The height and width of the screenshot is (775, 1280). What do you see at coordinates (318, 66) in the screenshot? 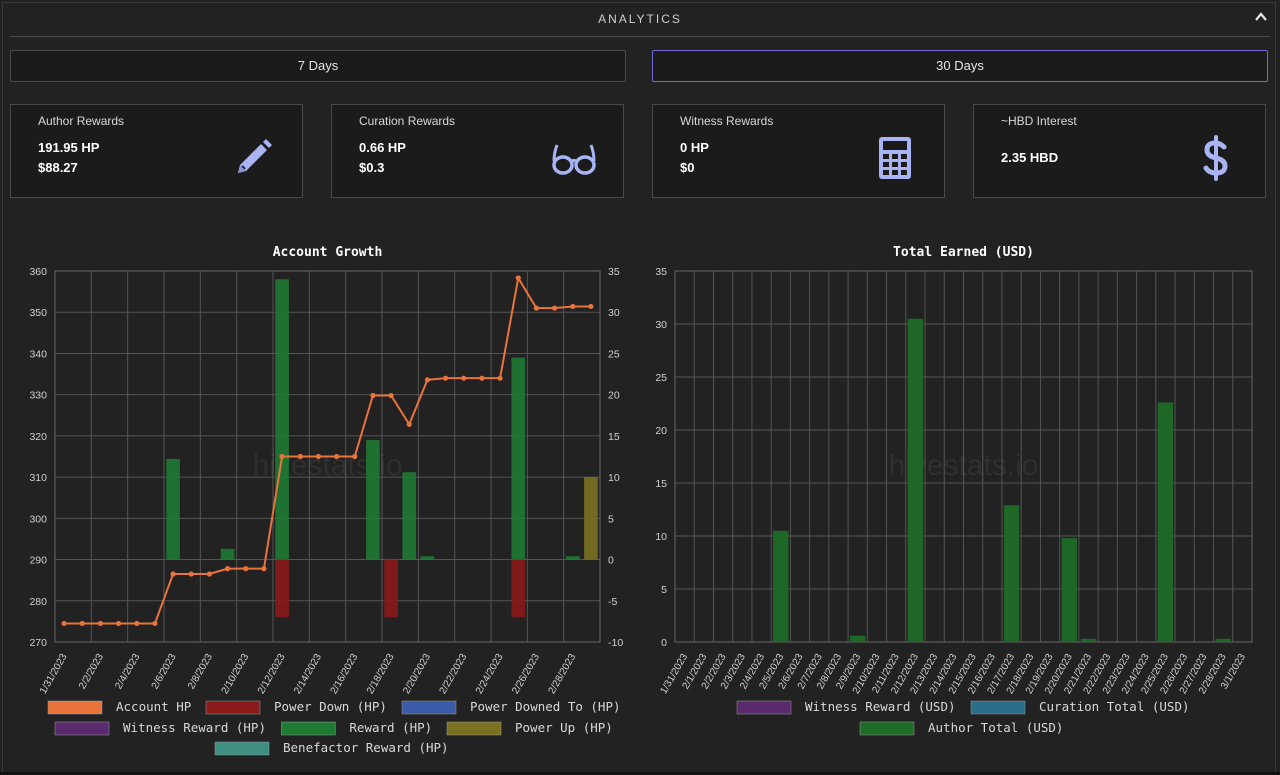
I see `period-7-days-button: 7 Days` at bounding box center [318, 66].